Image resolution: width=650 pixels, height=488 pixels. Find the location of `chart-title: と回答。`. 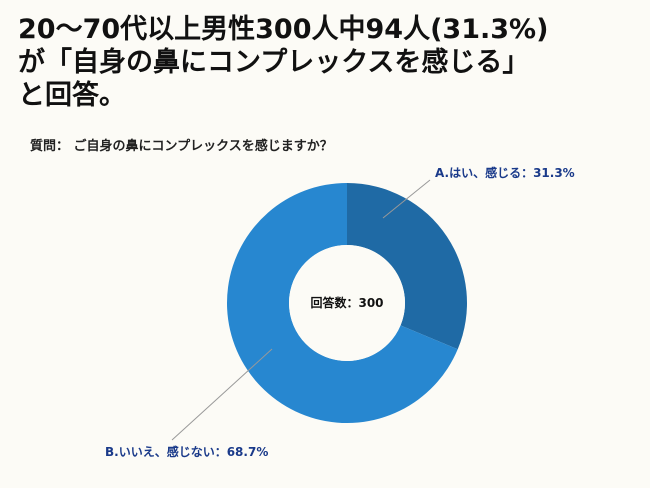

chart-title: と回答。 is located at coordinates (72, 95).